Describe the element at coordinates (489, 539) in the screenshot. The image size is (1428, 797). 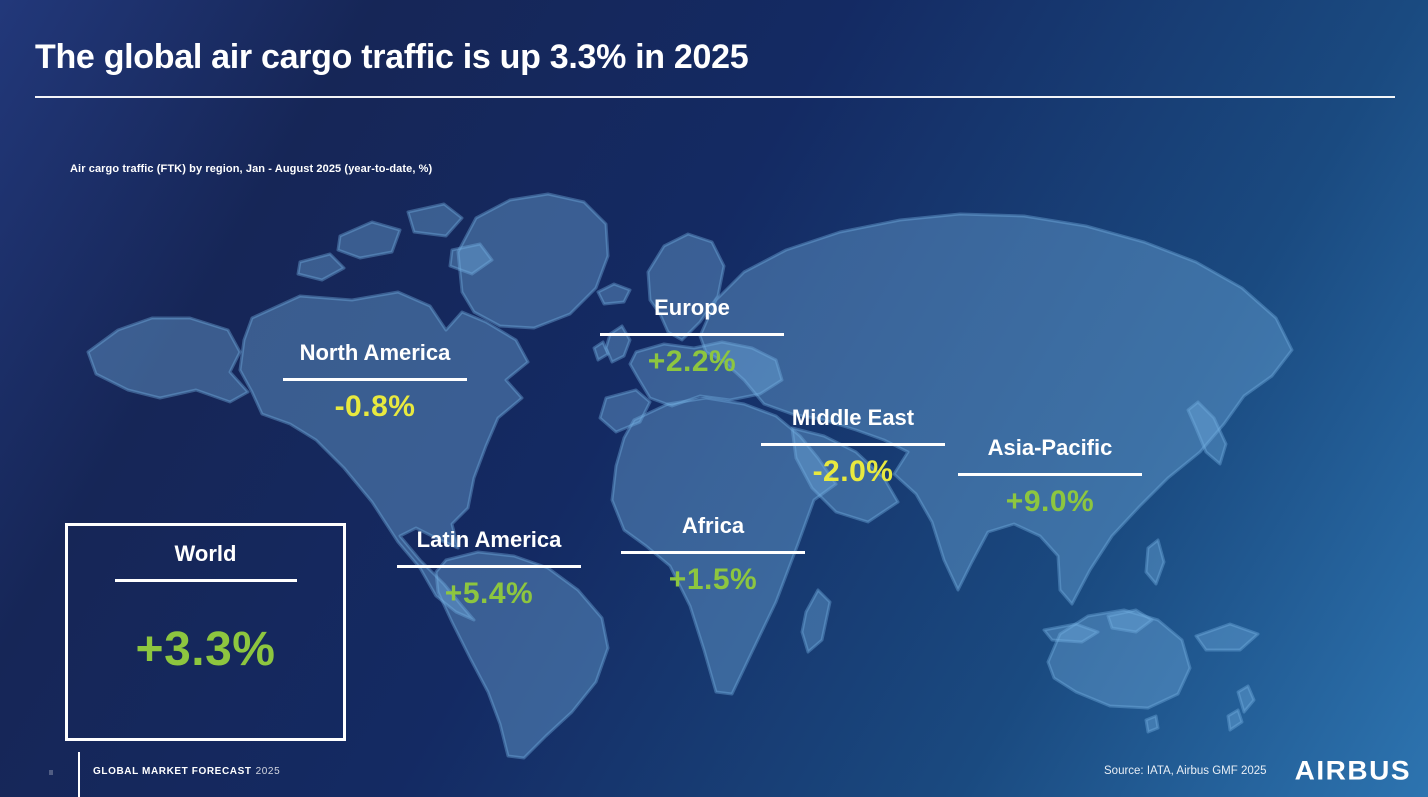
I see `region-label: Latin America` at that location.